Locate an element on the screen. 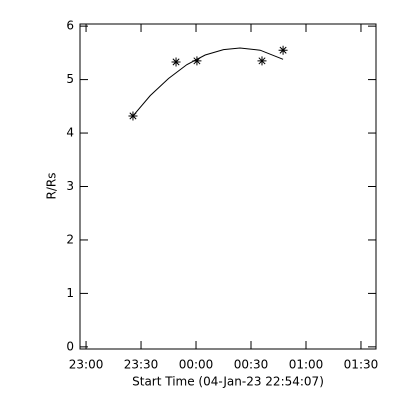 The height and width of the screenshot is (400, 400). y-tick-label: 0 is located at coordinates (70, 346).